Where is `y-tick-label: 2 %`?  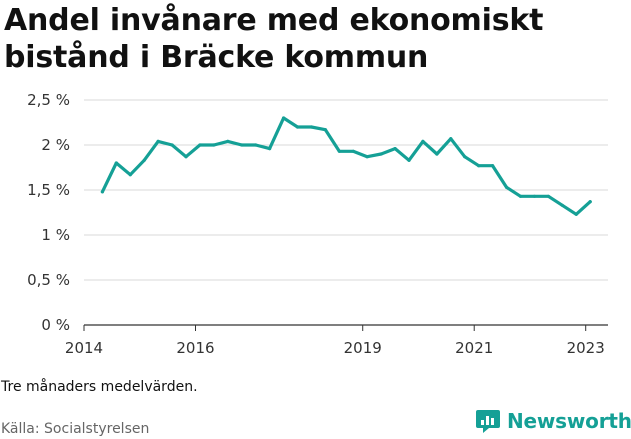 y-tick-label: 2 % is located at coordinates (55, 145).